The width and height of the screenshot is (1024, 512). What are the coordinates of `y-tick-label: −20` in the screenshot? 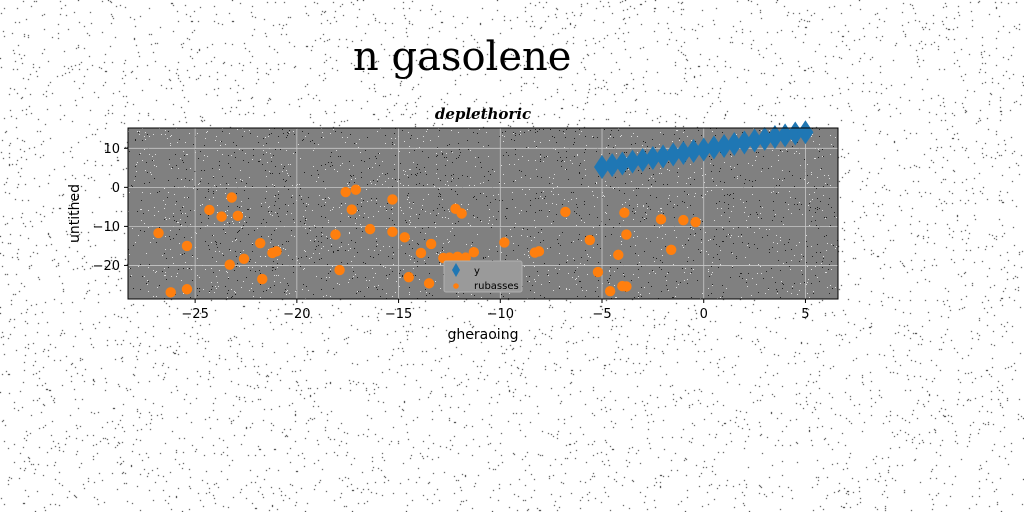 It's located at (106, 266).